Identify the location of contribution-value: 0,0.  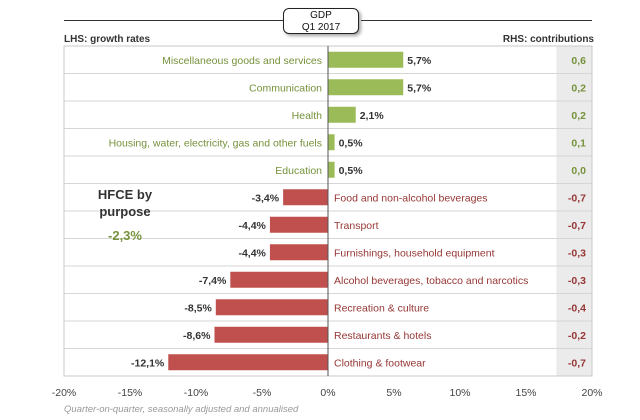
(578, 171).